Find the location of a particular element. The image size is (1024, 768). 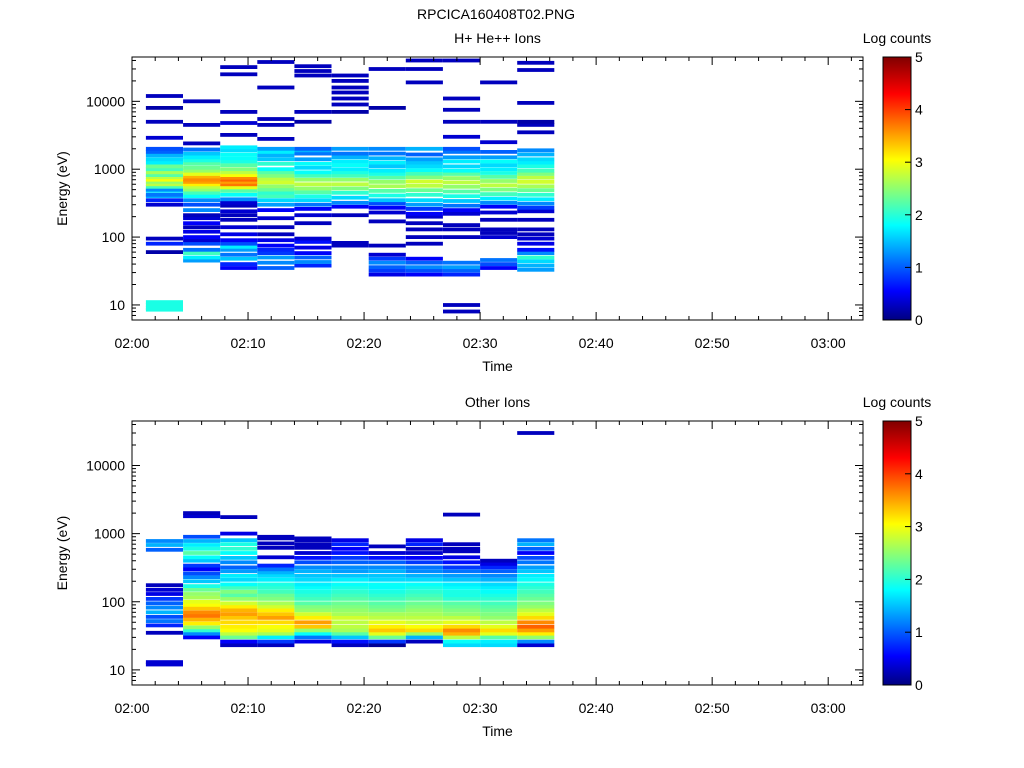

colorbar-label: Log counts is located at coordinates (897, 38).